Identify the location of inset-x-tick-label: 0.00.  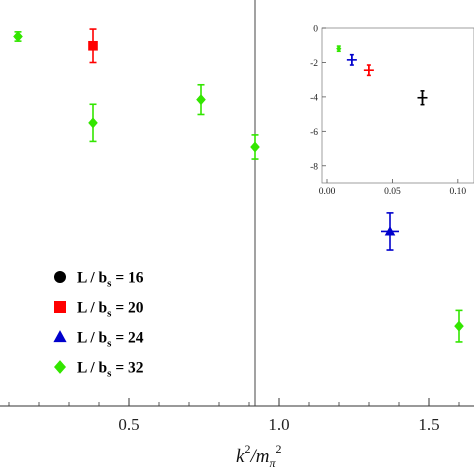
(327, 192).